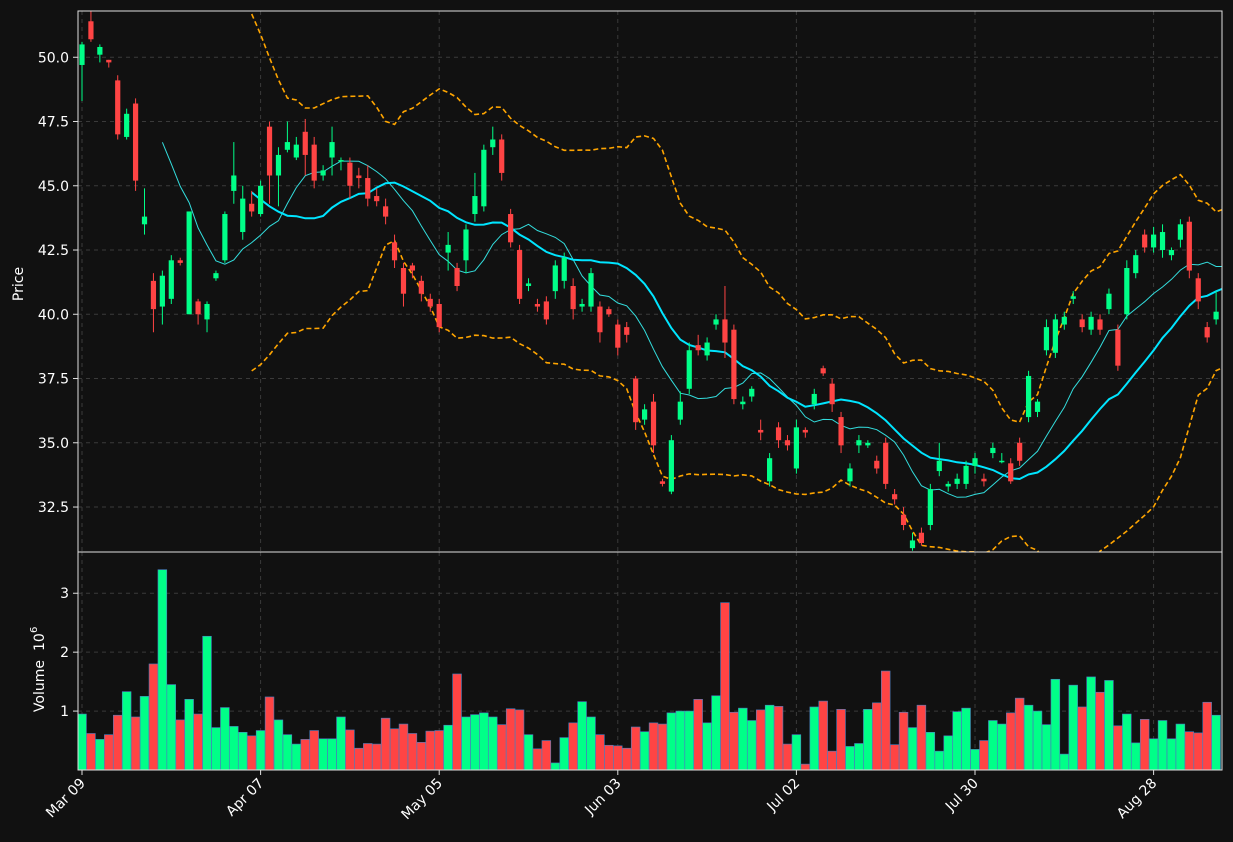 The height and width of the screenshot is (842, 1233). What do you see at coordinates (34, 630) in the screenshot?
I see `volume-scale-exponent: 6` at bounding box center [34, 630].